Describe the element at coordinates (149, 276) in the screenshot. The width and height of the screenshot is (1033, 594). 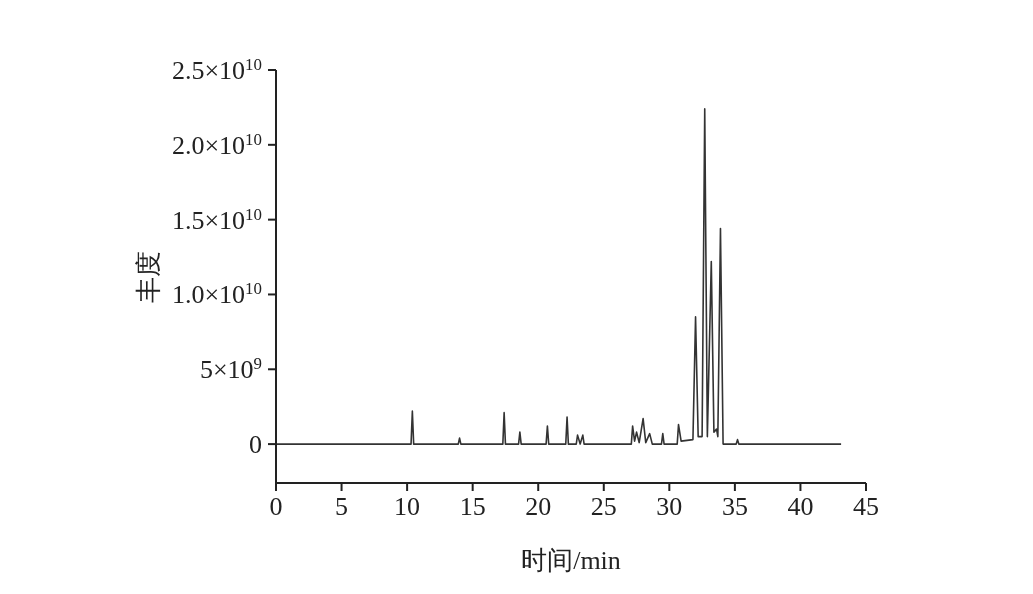
I see `y-axis-title: 丰度` at that location.